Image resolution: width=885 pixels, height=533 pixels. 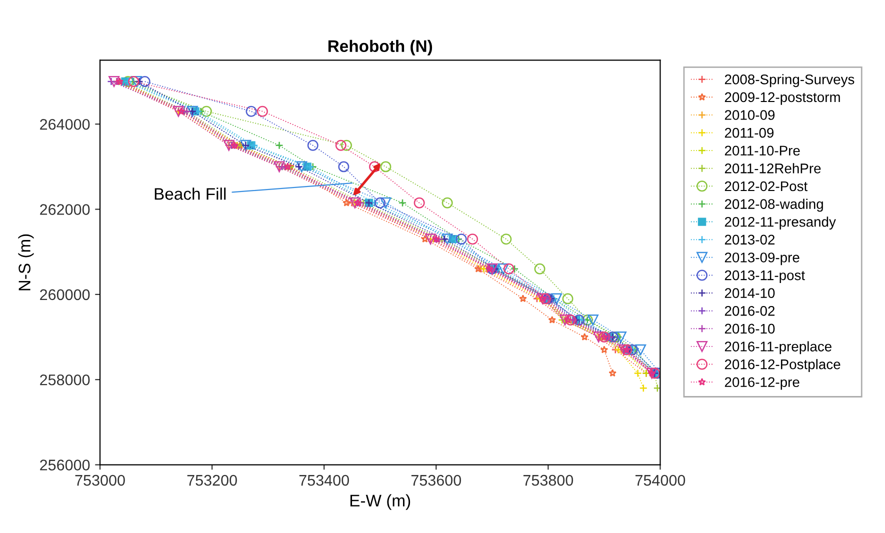 I want to click on annotation: Beach Fill, so click(x=190, y=194).